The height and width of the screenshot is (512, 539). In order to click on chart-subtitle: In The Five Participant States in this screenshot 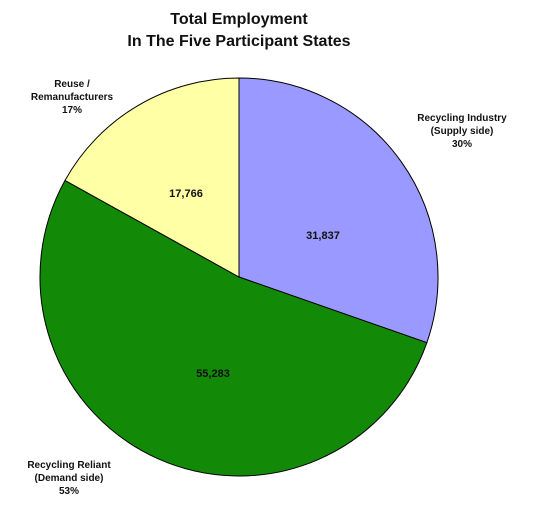, I will do `click(238, 41)`.